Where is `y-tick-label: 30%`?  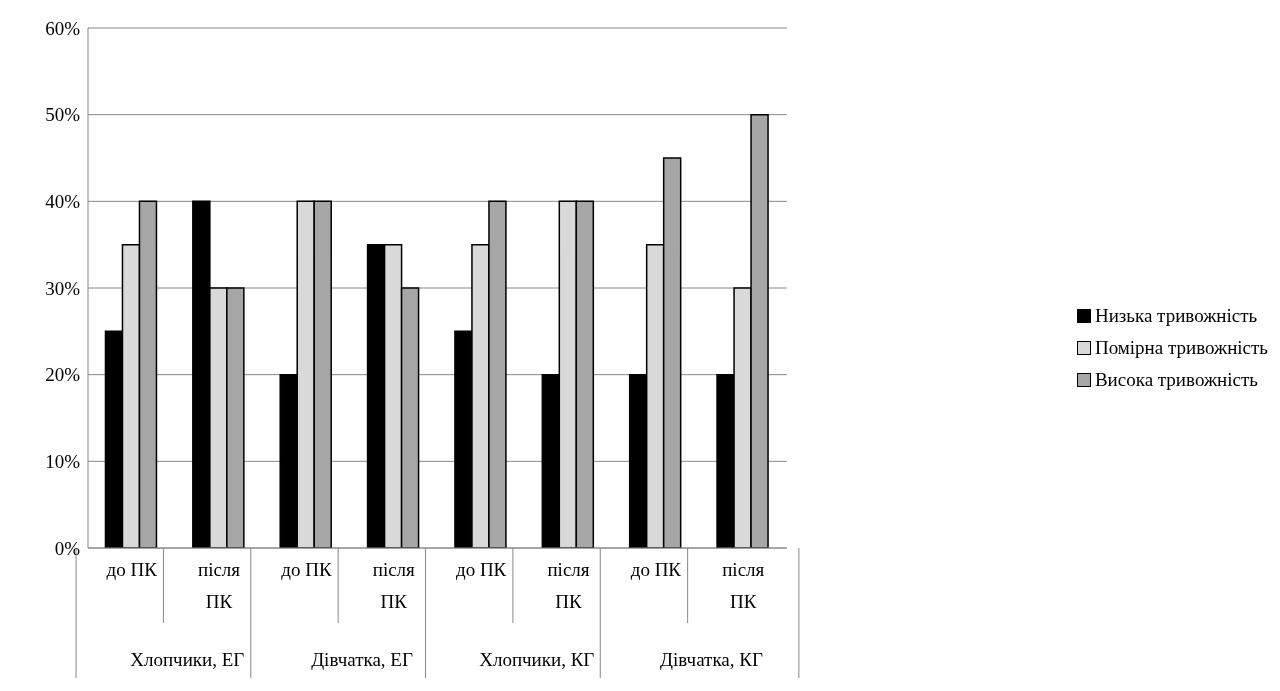
y-tick-label: 30% is located at coordinates (63, 288).